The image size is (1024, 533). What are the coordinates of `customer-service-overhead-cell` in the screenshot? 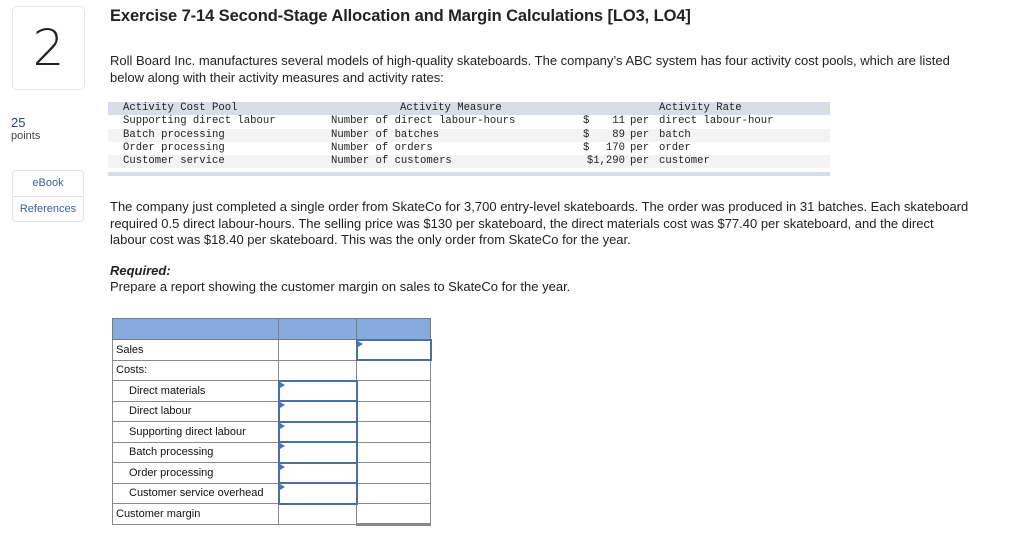 It's located at (317, 493).